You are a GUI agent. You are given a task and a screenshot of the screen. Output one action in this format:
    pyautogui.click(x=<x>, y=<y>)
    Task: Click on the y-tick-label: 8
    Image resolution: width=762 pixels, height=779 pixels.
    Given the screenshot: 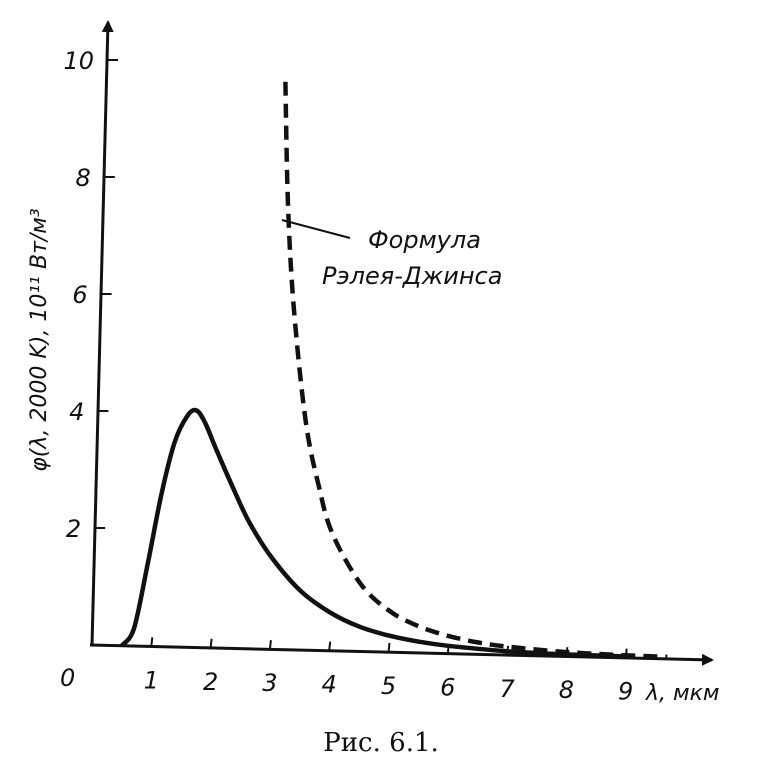 What is the action you would take?
    pyautogui.click(x=83, y=178)
    